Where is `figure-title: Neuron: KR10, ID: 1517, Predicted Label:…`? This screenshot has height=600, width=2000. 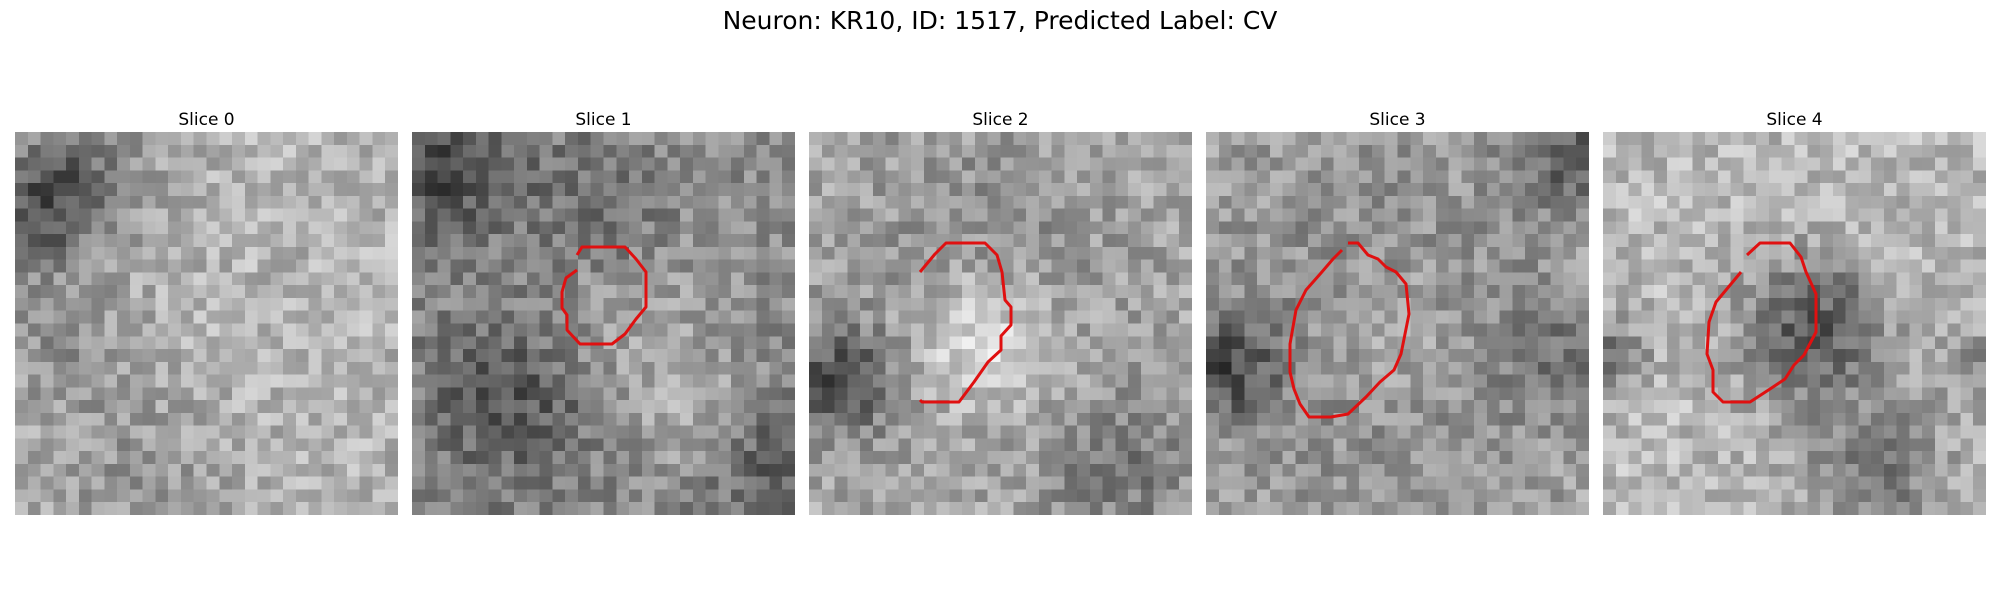
figure-title: Neuron: KR10, ID: 1517, Predicted Label:… is located at coordinates (1000, 20).